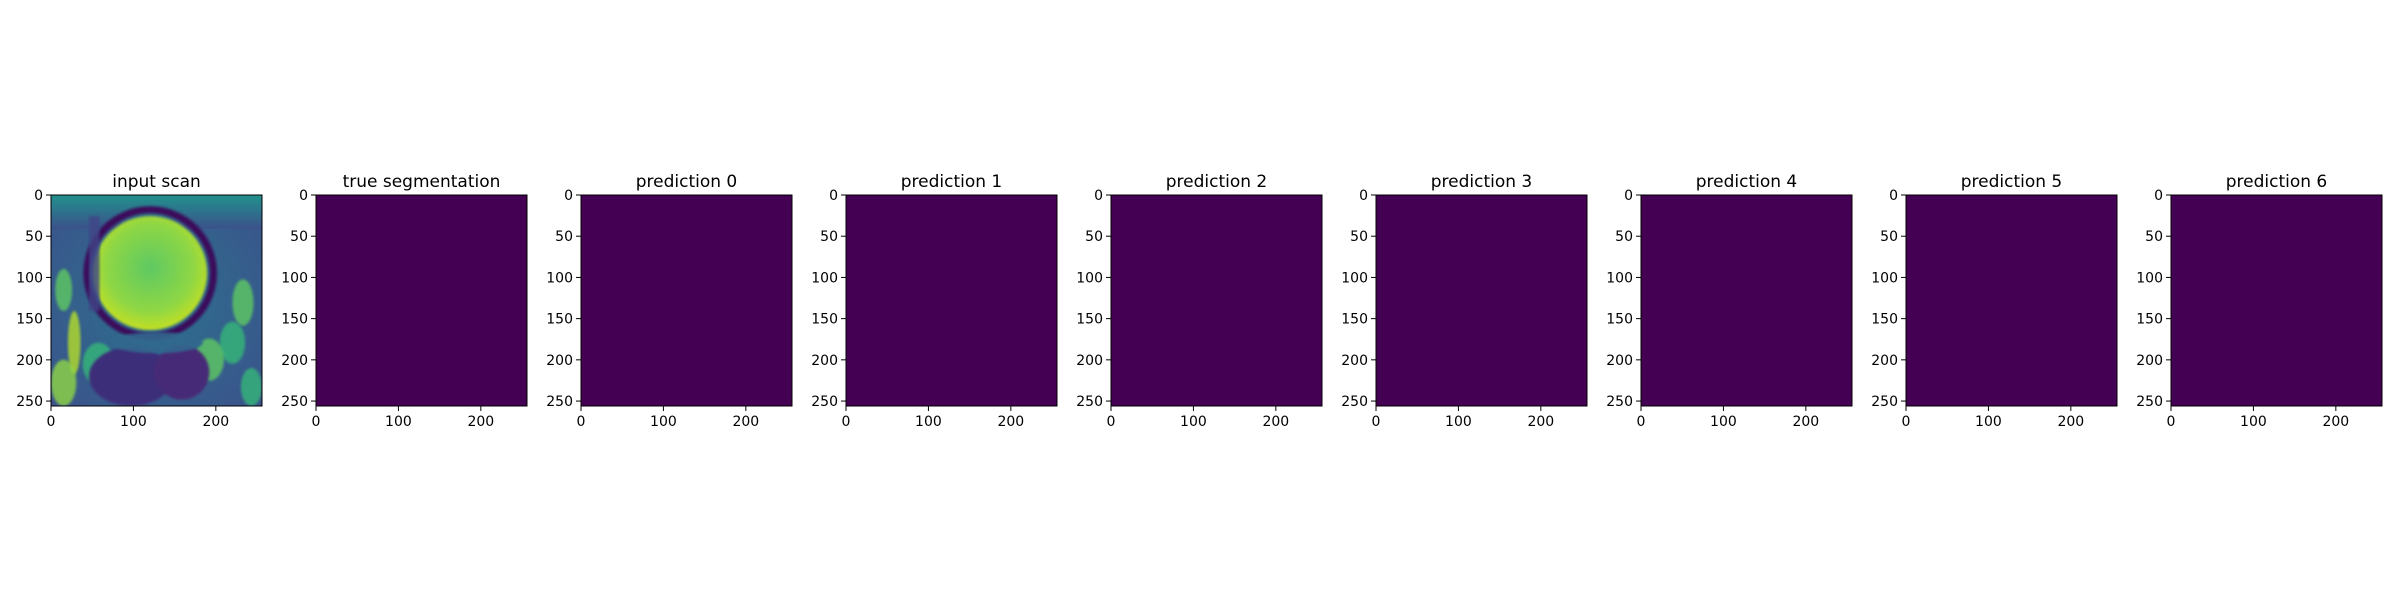 This screenshot has height=600, width=2400. I want to click on scan-image, so click(156, 300).